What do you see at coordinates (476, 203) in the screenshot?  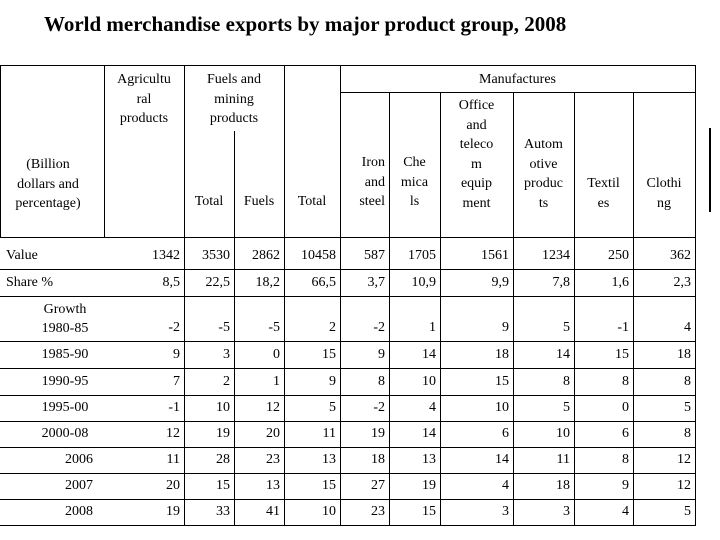 I see `office-telecom-header: ment` at bounding box center [476, 203].